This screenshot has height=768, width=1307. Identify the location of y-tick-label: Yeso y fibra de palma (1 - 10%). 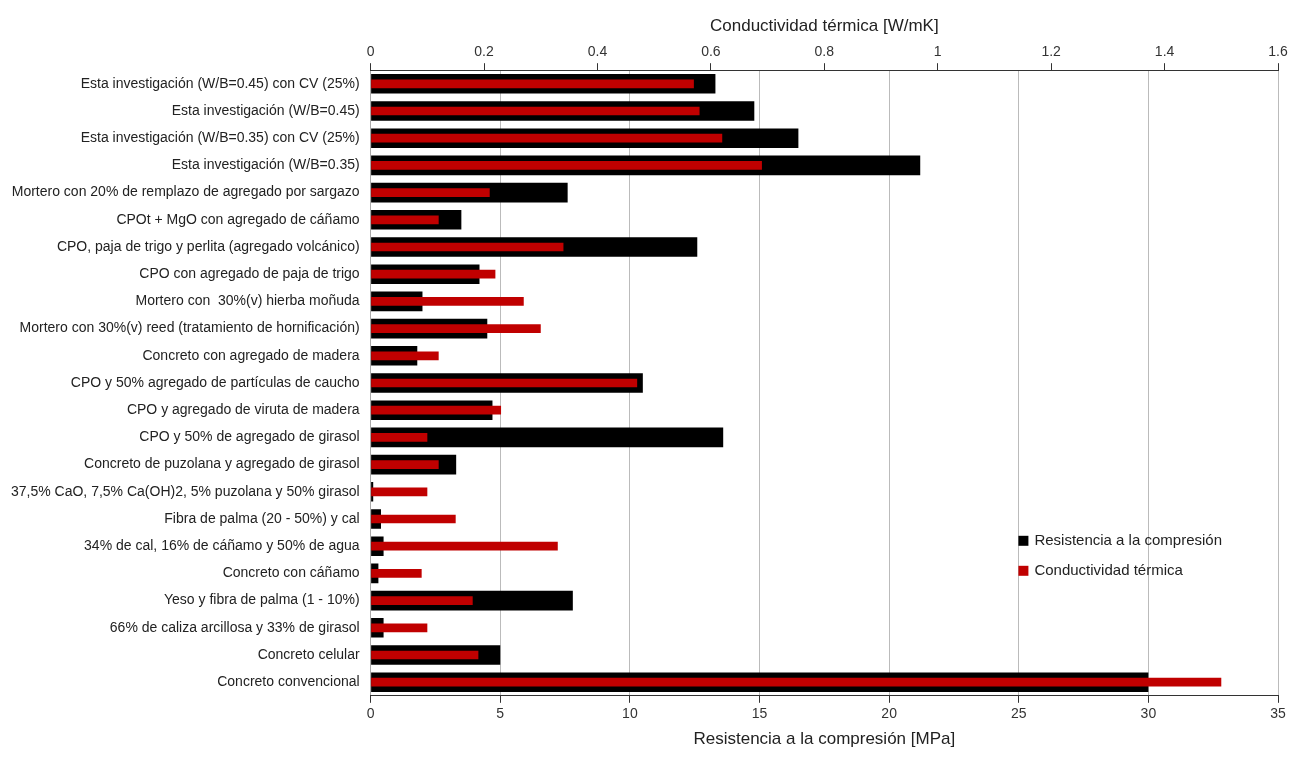
(262, 599).